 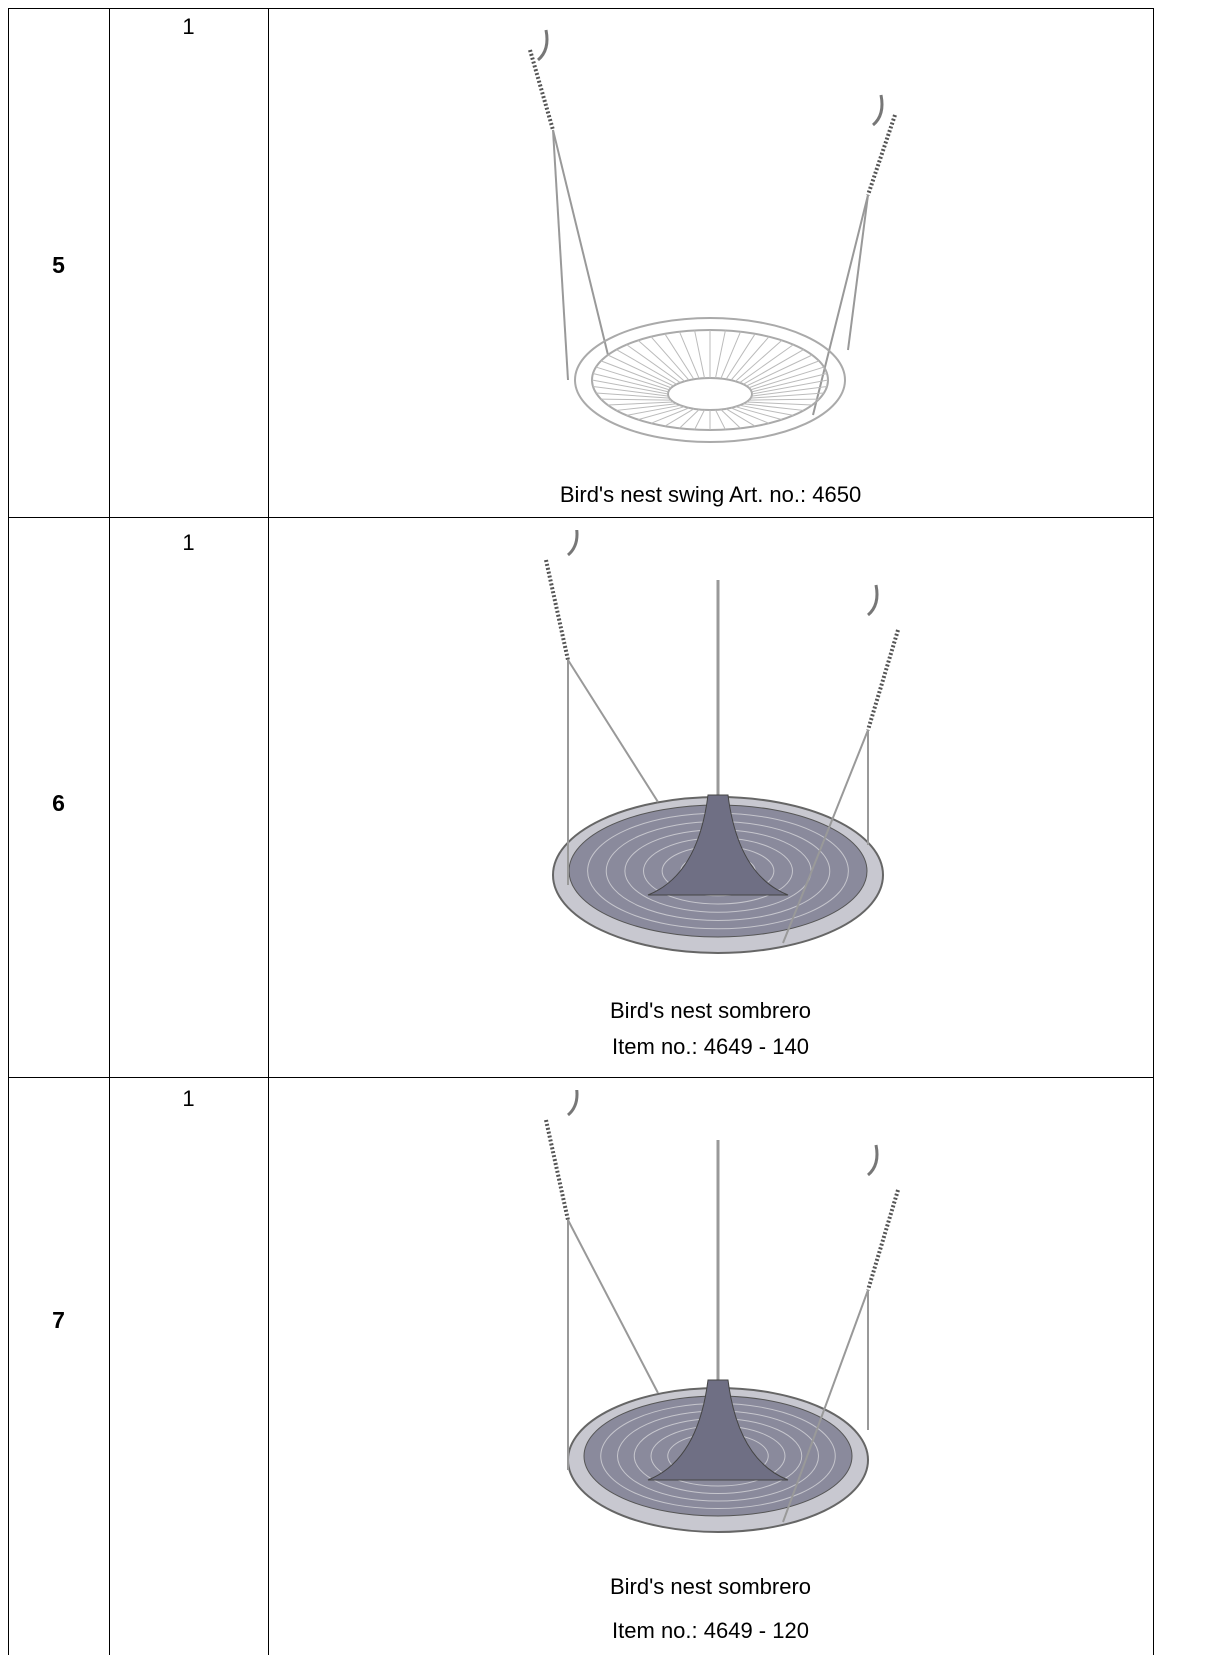 I want to click on caption: Item no.: 4649 - 140, so click(x=710, y=1046).